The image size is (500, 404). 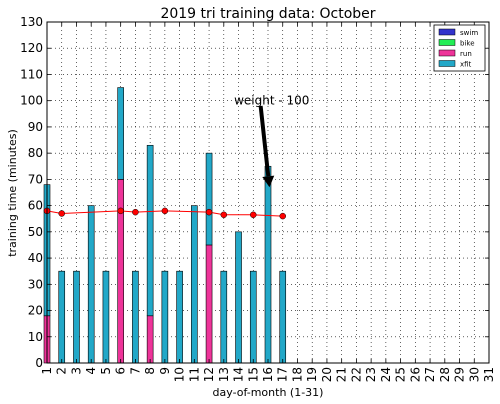 I want to click on legend-label-bike: bike, so click(x=467, y=44).